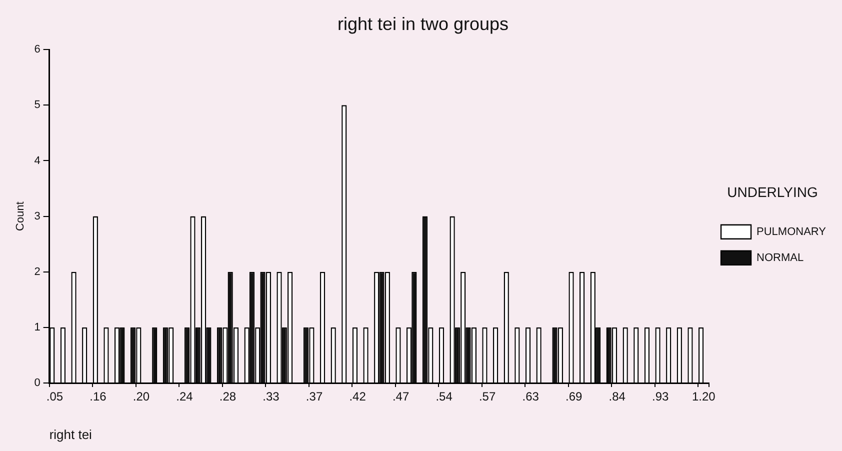  I want to click on y-tick-label: 5, so click(37, 105).